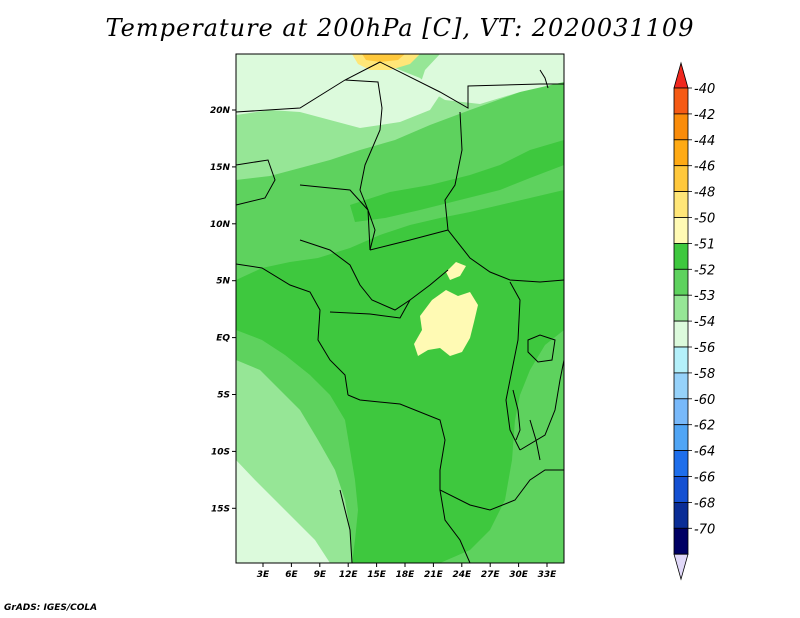 Image resolution: width=800 pixels, height=618 pixels. I want to click on colorbar-label: -54, so click(704, 322).